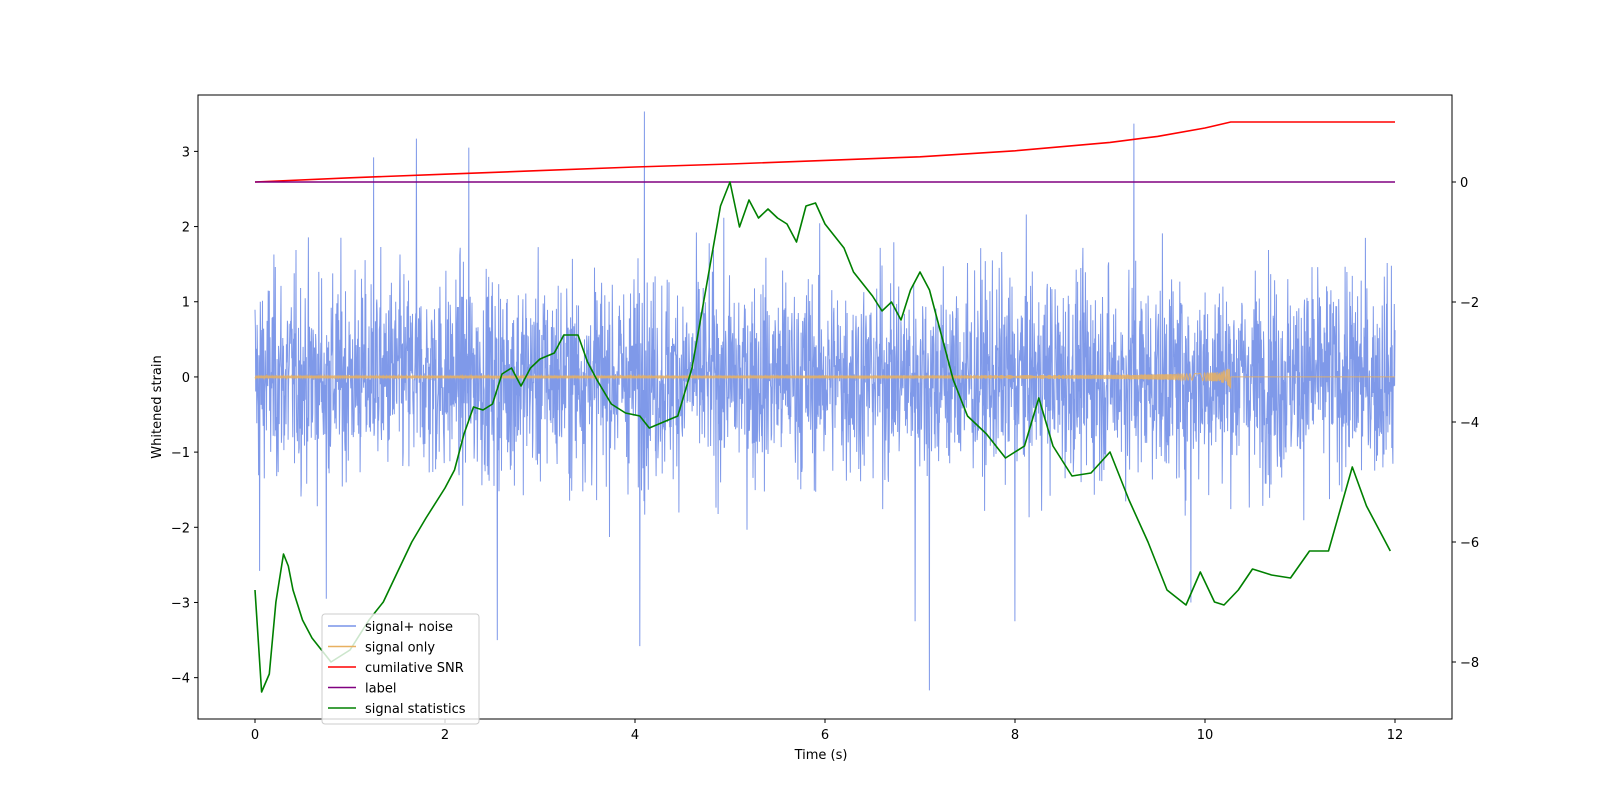 The image size is (1600, 800). I want to click on y-axis-left: −4 −3 −2 −1 0 1 2 3, so click(184, 416).